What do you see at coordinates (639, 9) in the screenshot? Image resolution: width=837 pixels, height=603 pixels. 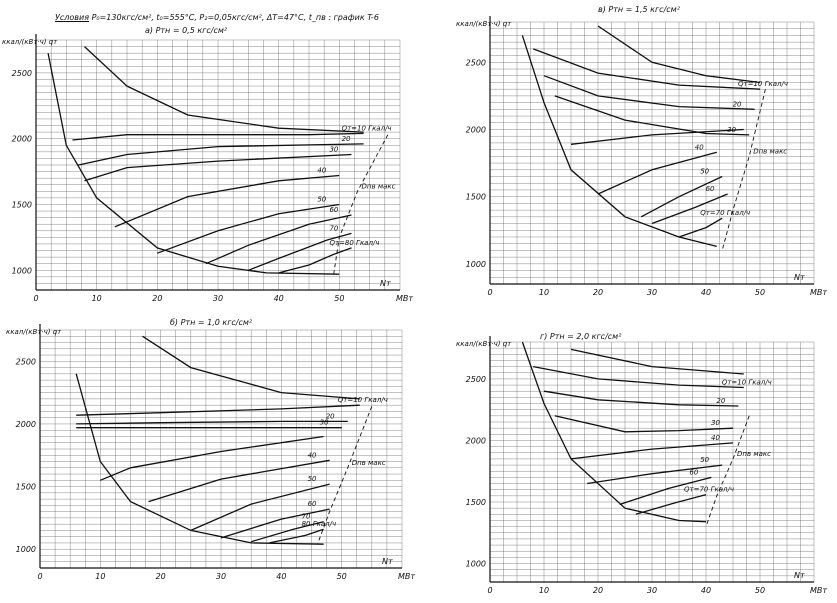 I see `panel-title-v: в) Pтн = 1,5 кгс/см²` at bounding box center [639, 9].